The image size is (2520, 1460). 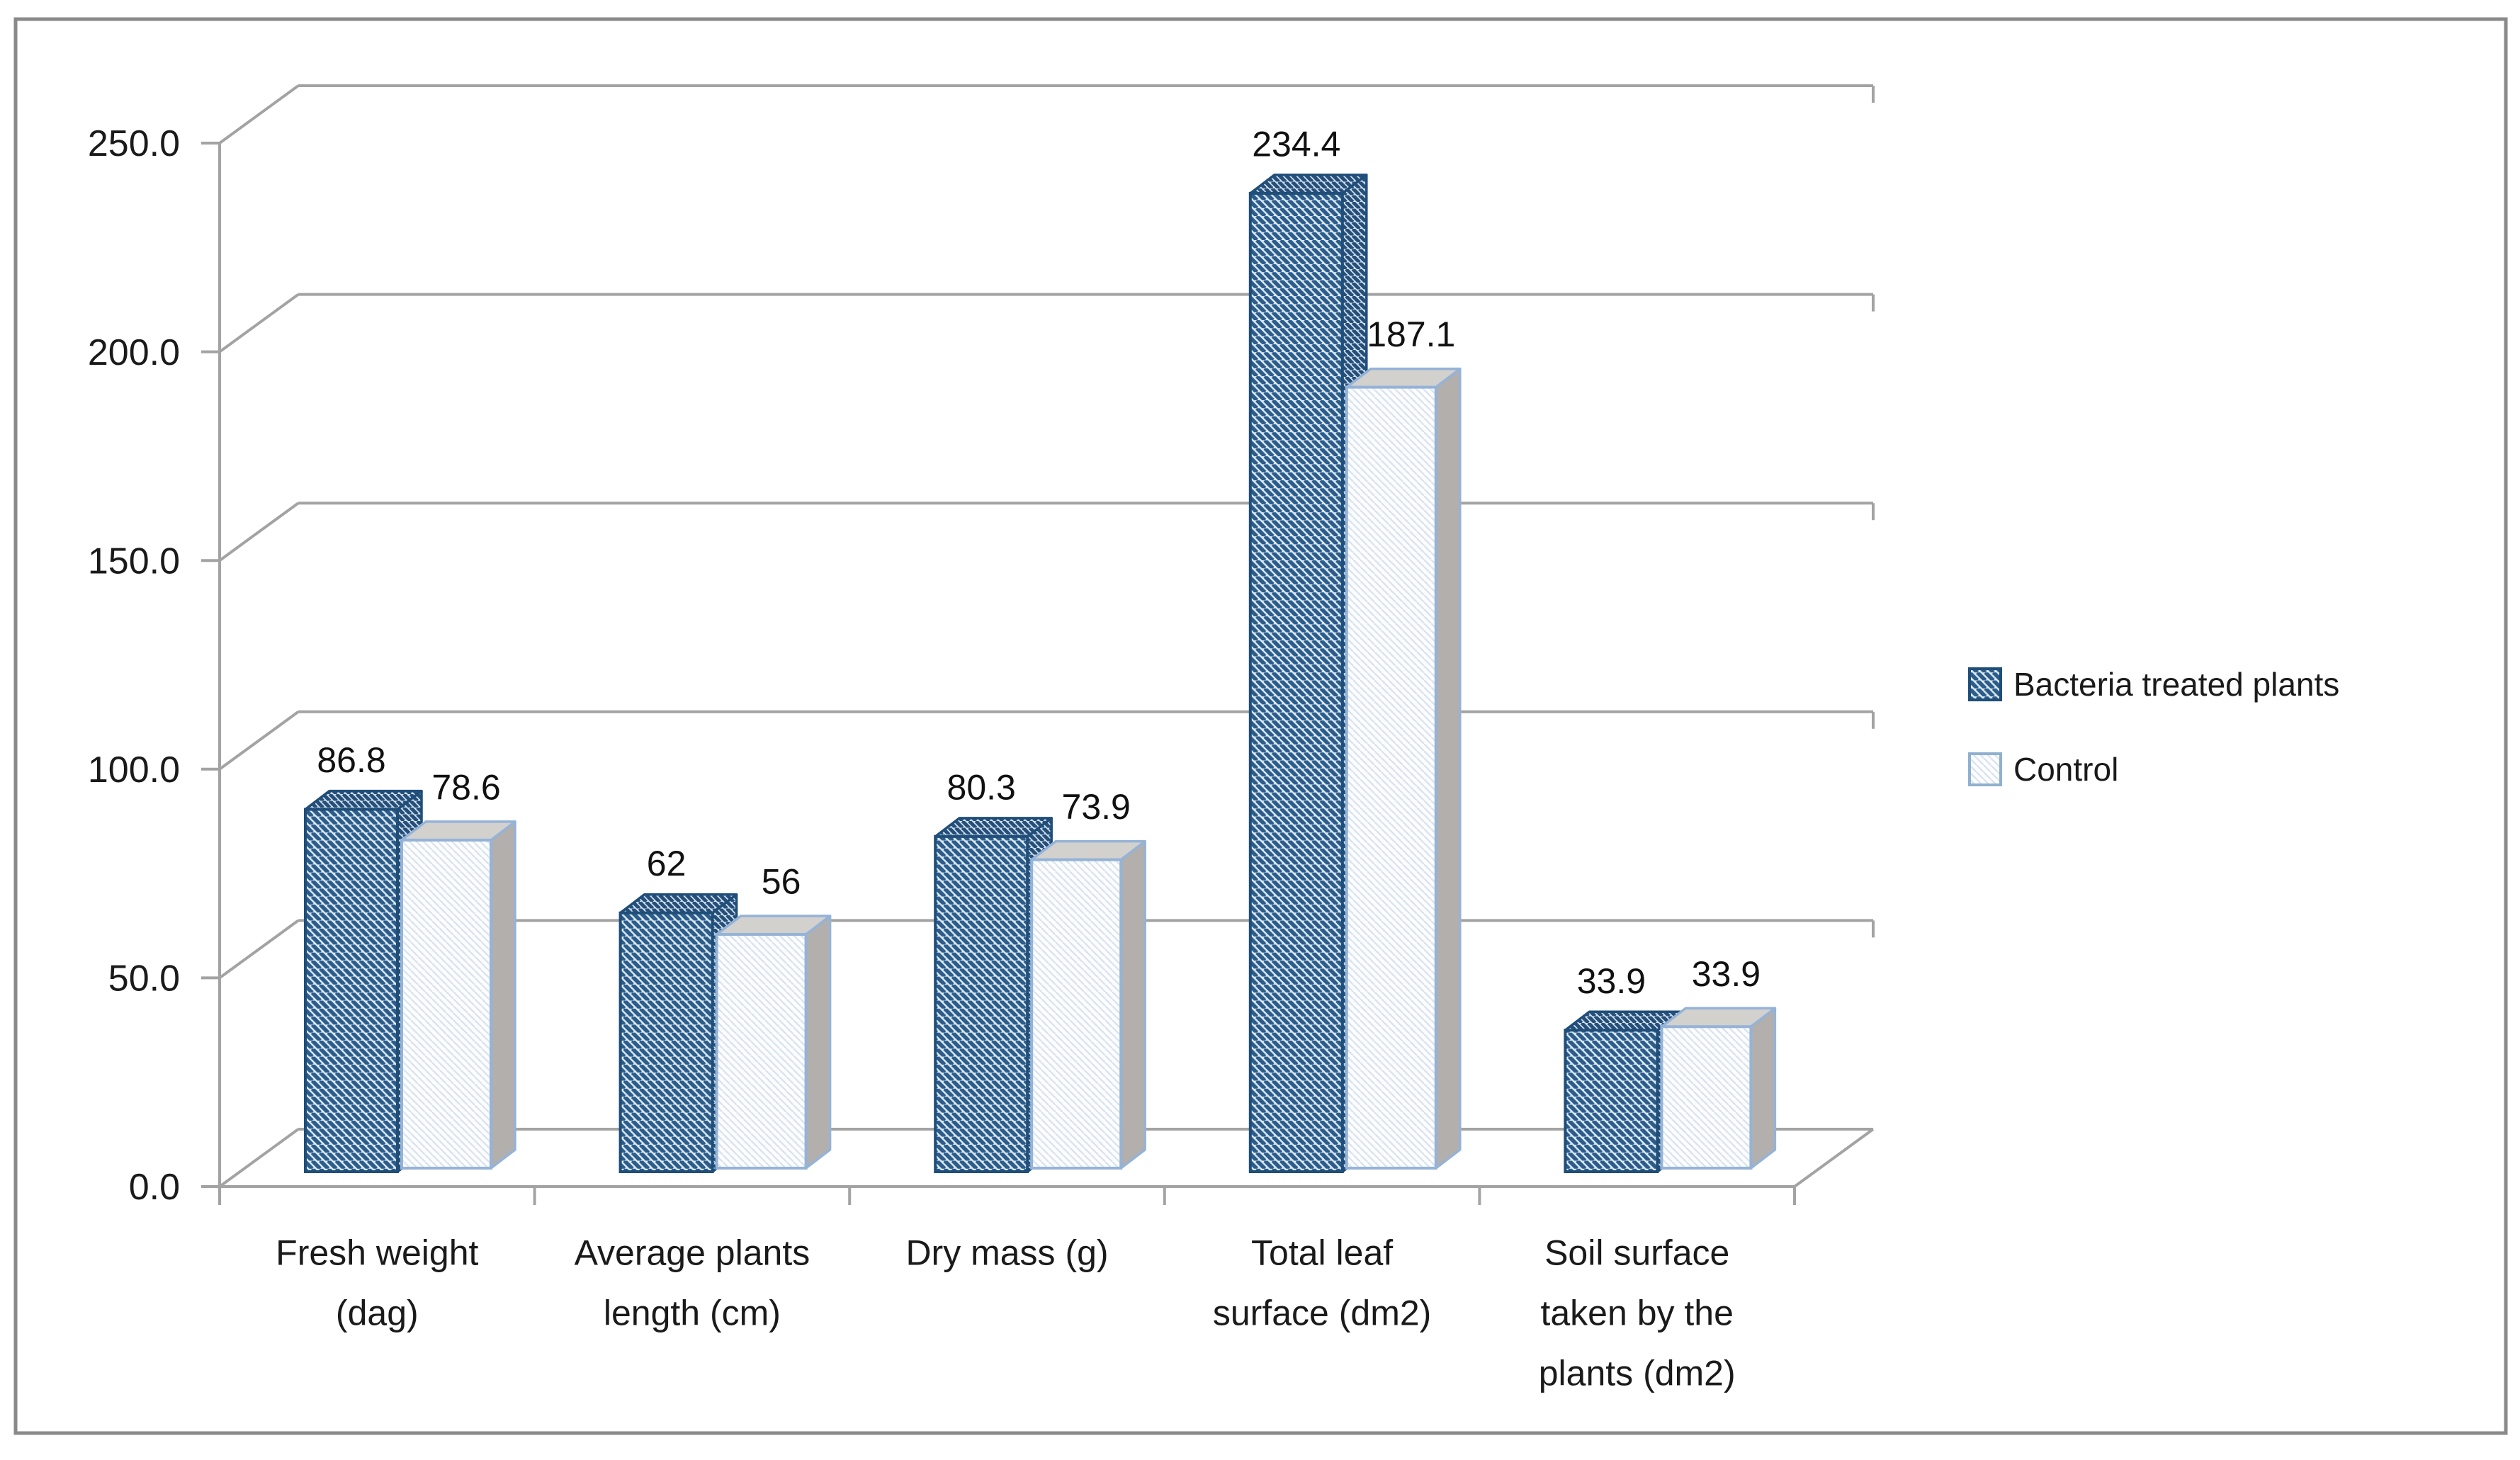 I want to click on data-label-control-cat1: 56, so click(x=781, y=882).